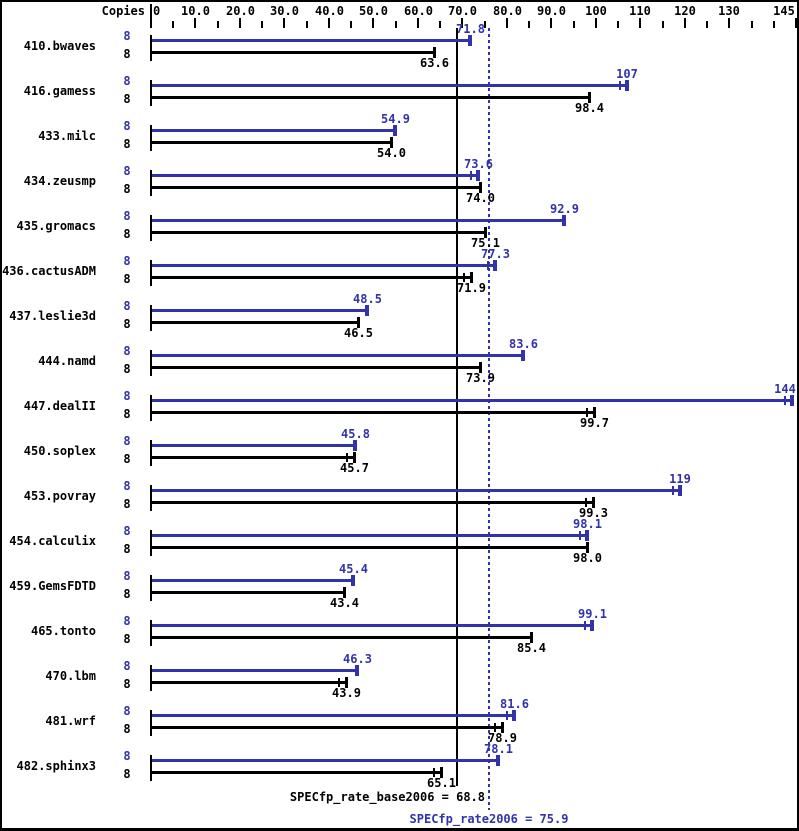 The width and height of the screenshot is (799, 831). Describe the element at coordinates (564, 209) in the screenshot. I see `peak-value-label: 92.9` at that location.